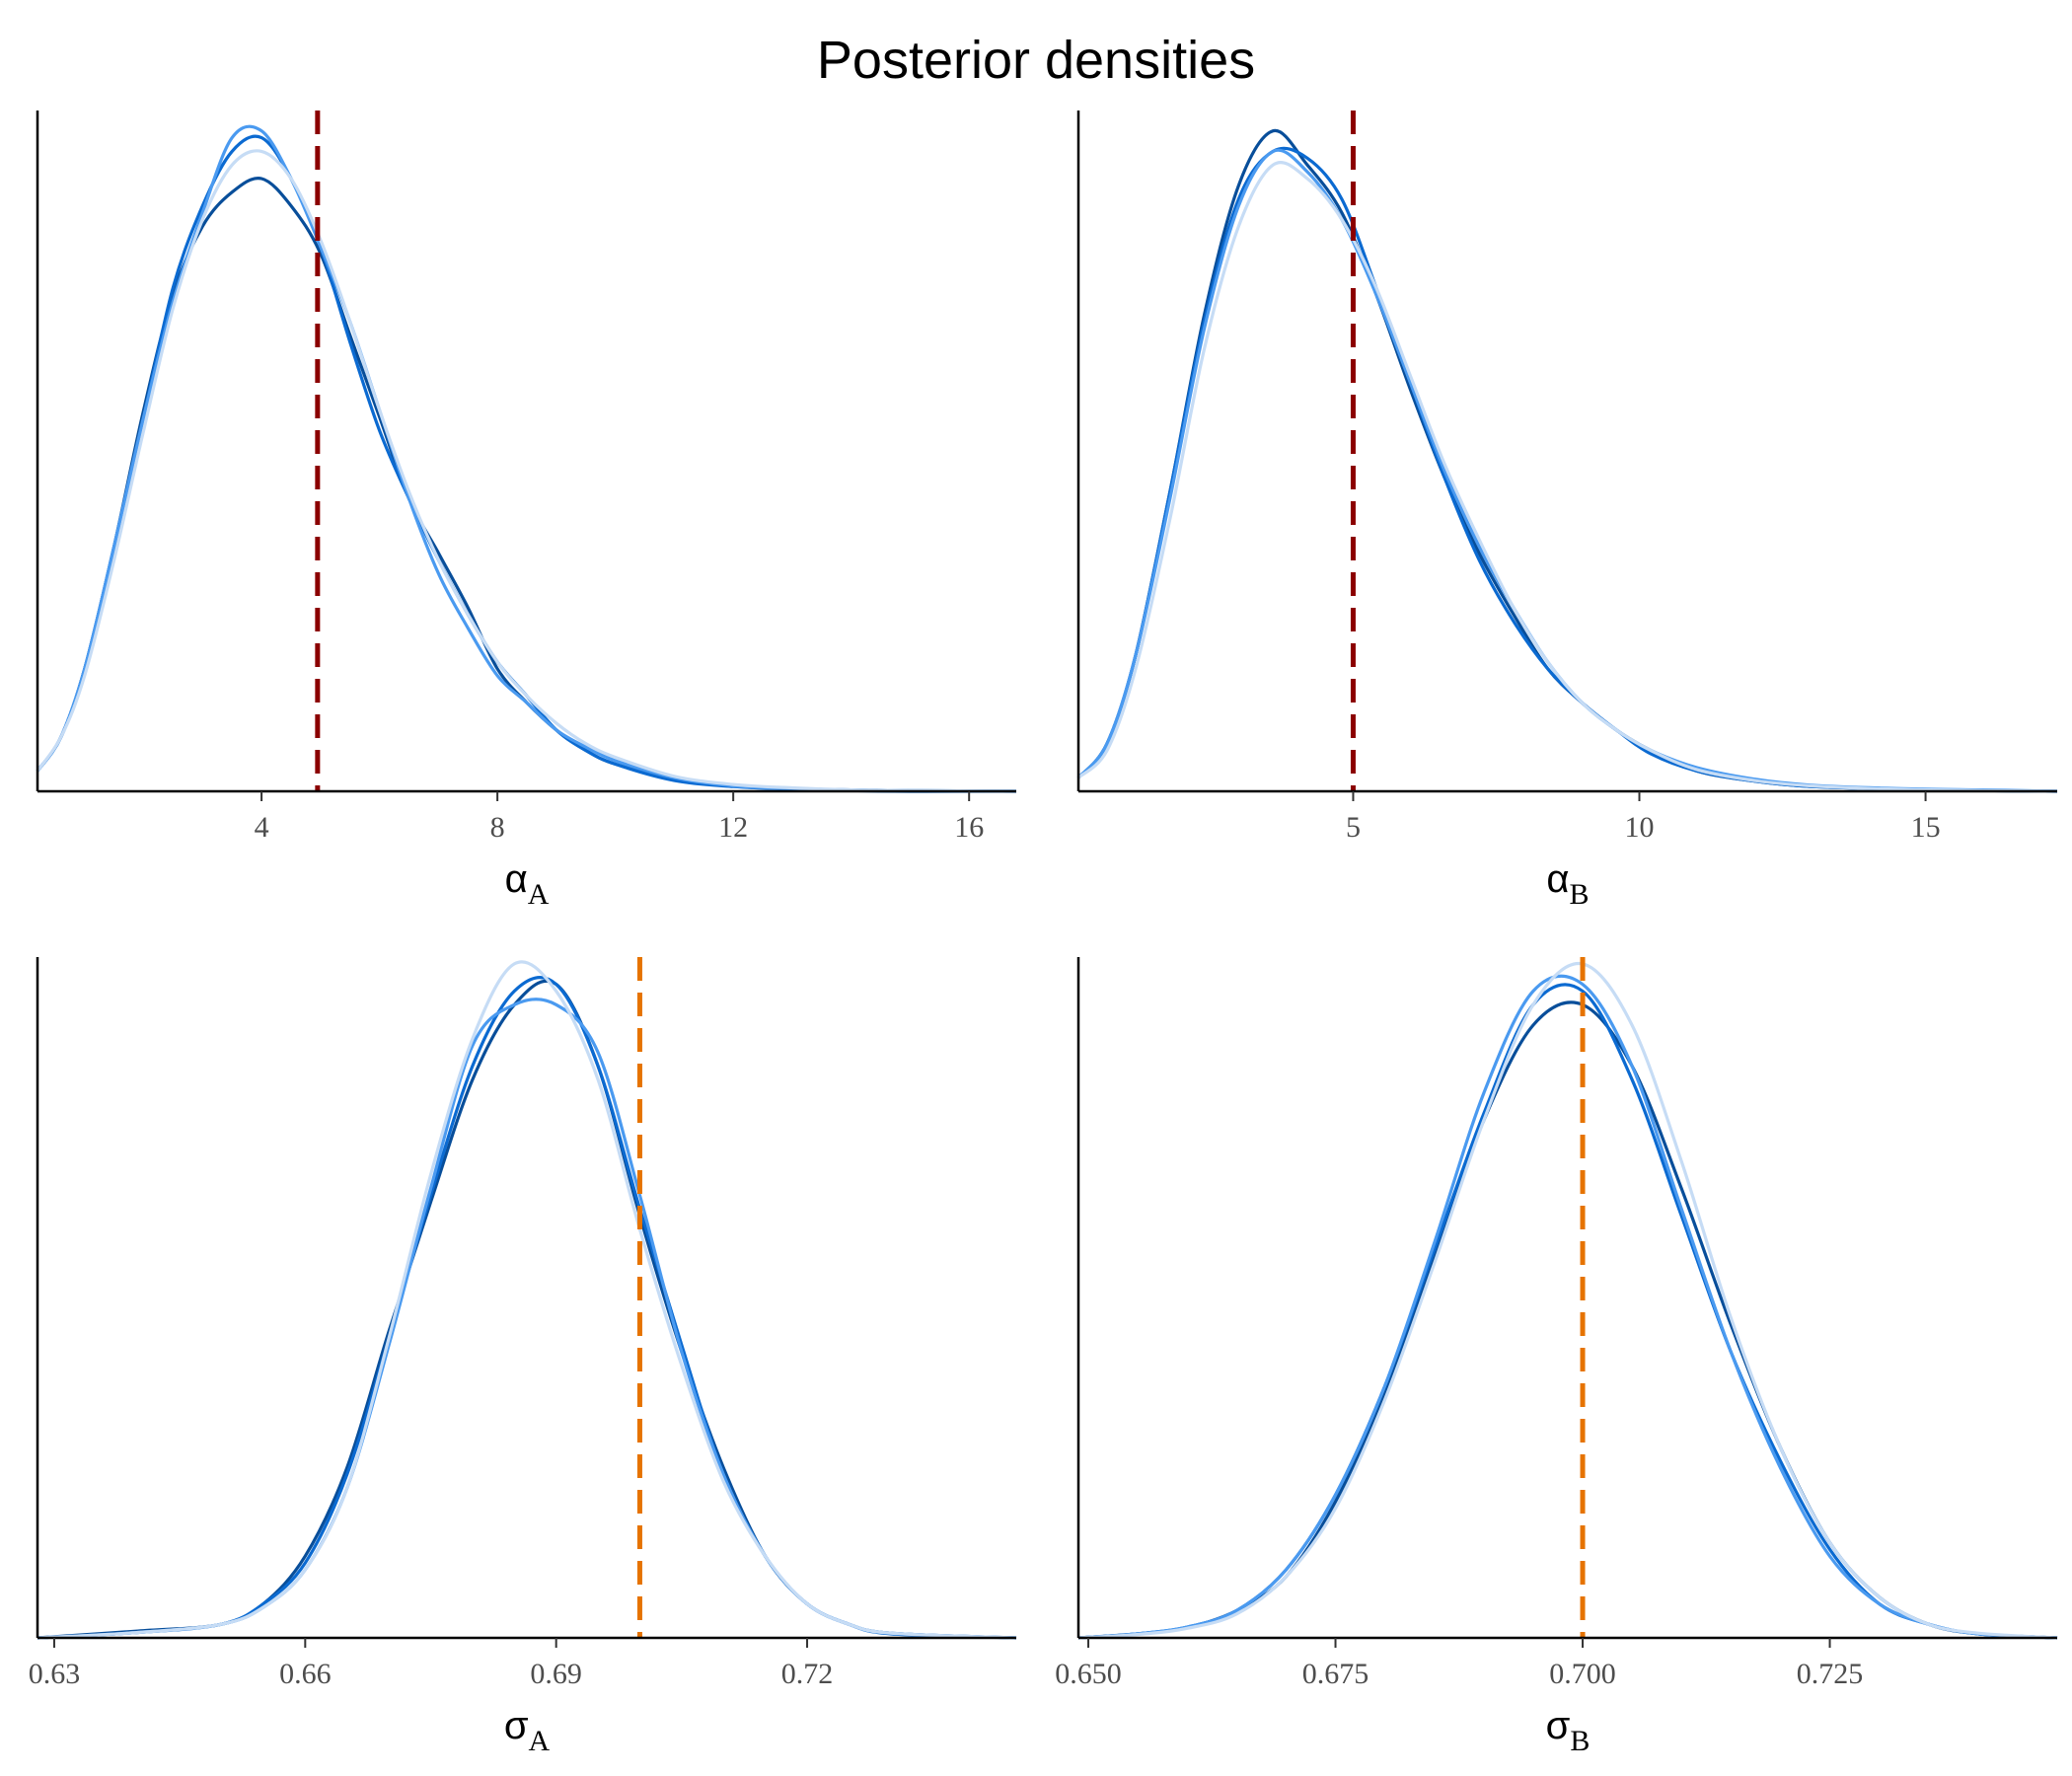 This screenshot has width=2072, height=1776. What do you see at coordinates (262, 828) in the screenshot?
I see `x-tick-label: 4` at bounding box center [262, 828].